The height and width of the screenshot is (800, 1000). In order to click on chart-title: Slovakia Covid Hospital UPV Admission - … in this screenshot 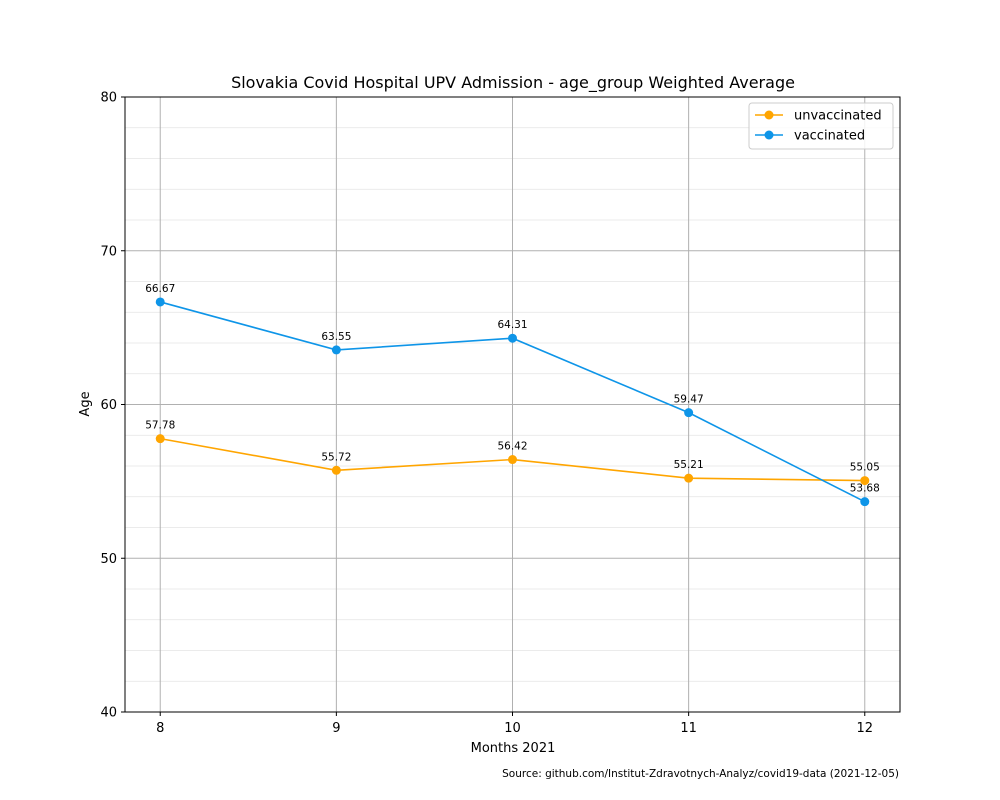, I will do `click(513, 83)`.